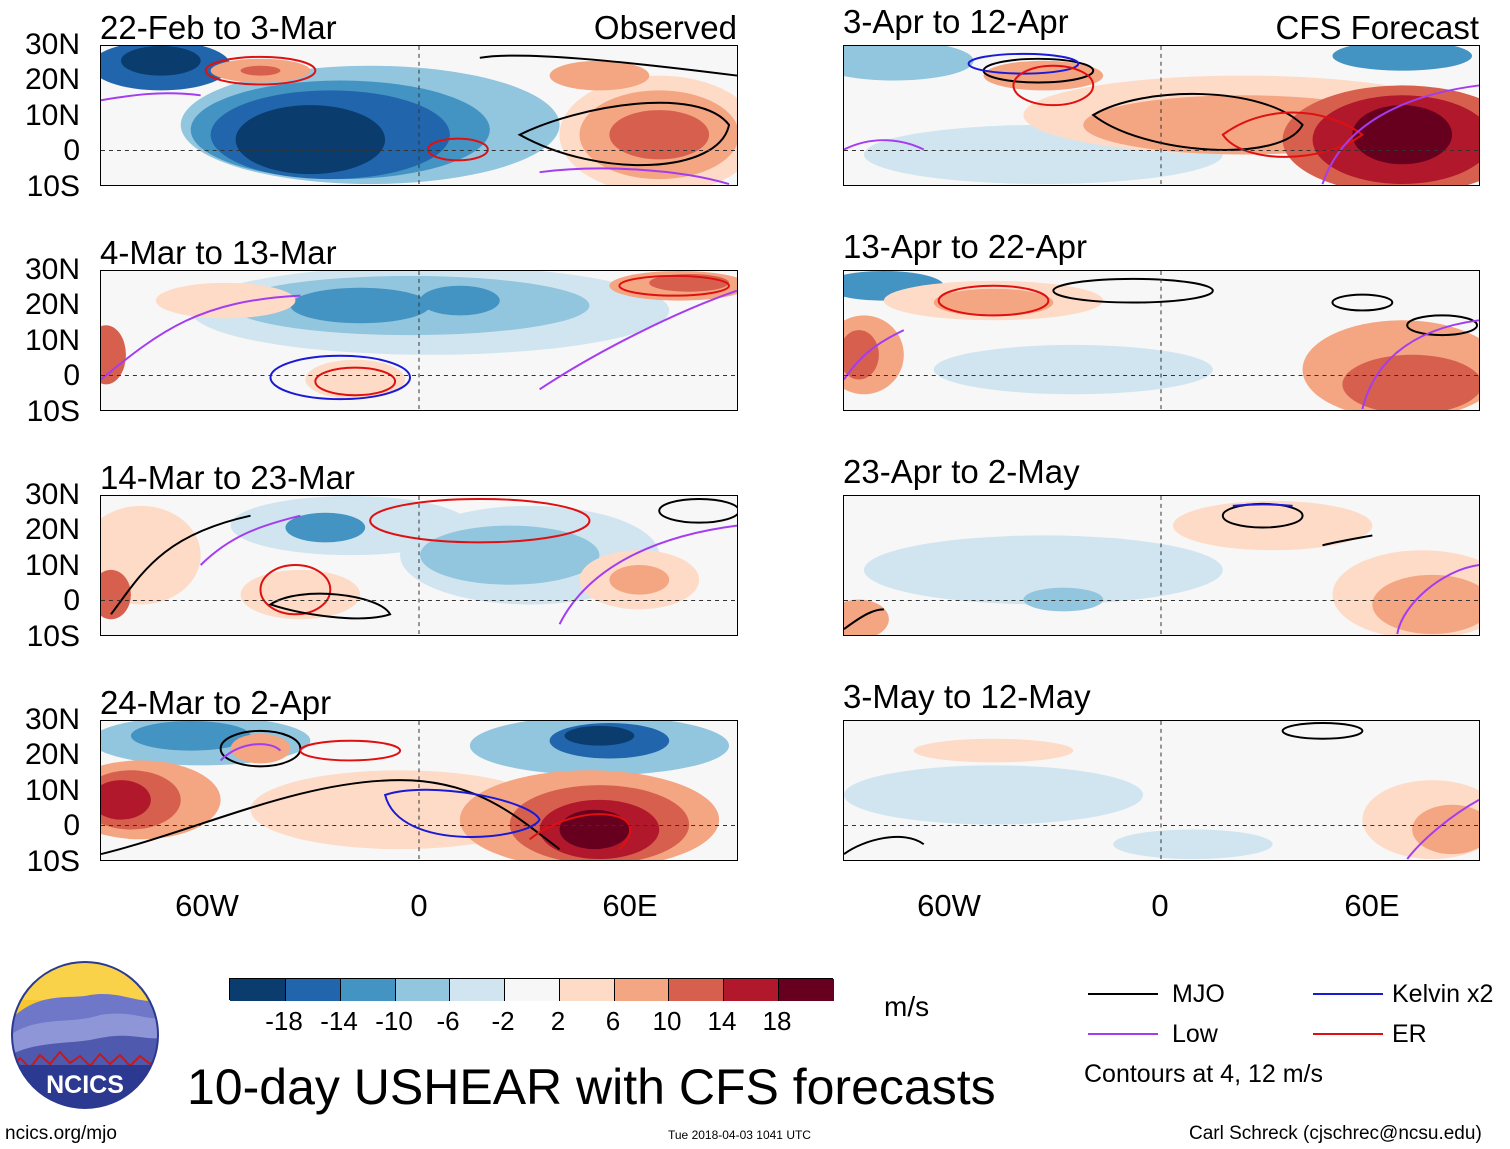 This screenshot has height=1149, width=1510. I want to click on legend-note: Contours at 4, 12 m/s, so click(1204, 1074).